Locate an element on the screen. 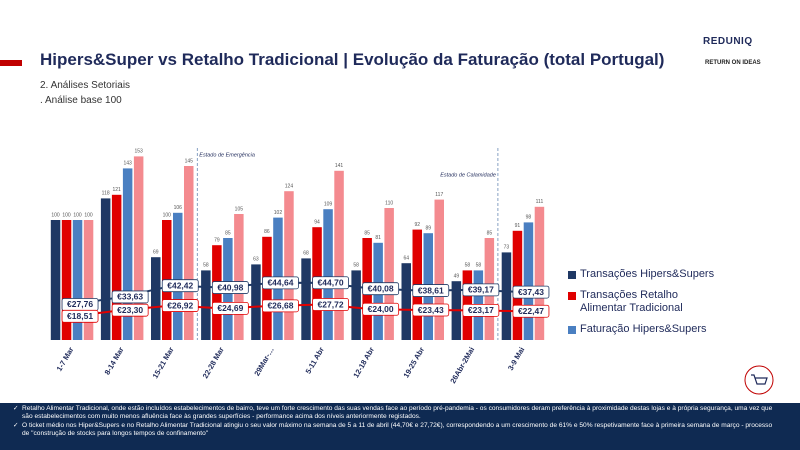 This screenshot has width=800, height=450. ticket-label: €18,51 is located at coordinates (80, 316).